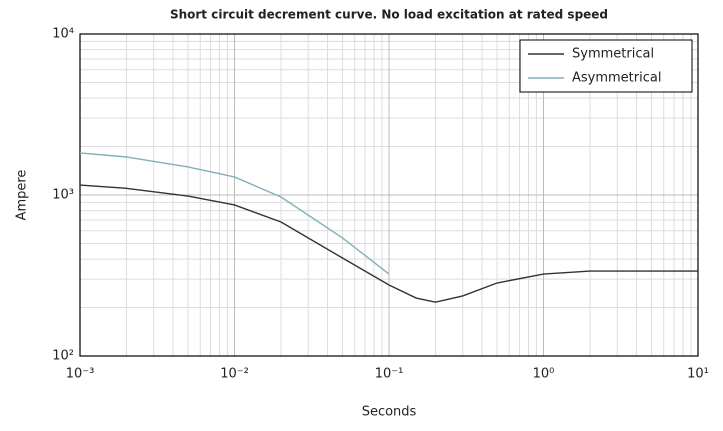 This screenshot has width=723, height=431. Describe the element at coordinates (80, 374) in the screenshot. I see `x-tick-label: 10⁻³` at that location.